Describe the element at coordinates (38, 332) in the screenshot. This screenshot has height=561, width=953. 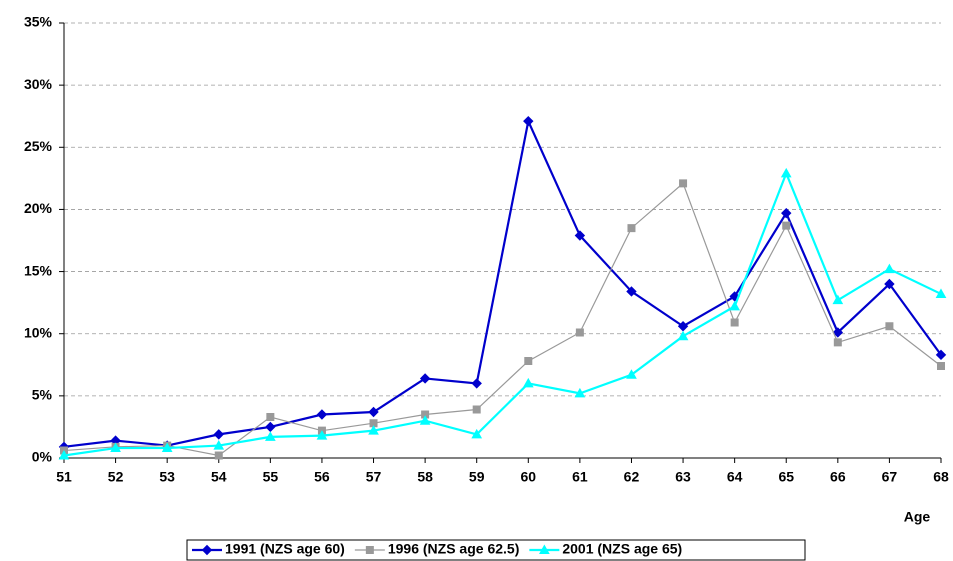
I see `y-tick-label: 10%` at that location.